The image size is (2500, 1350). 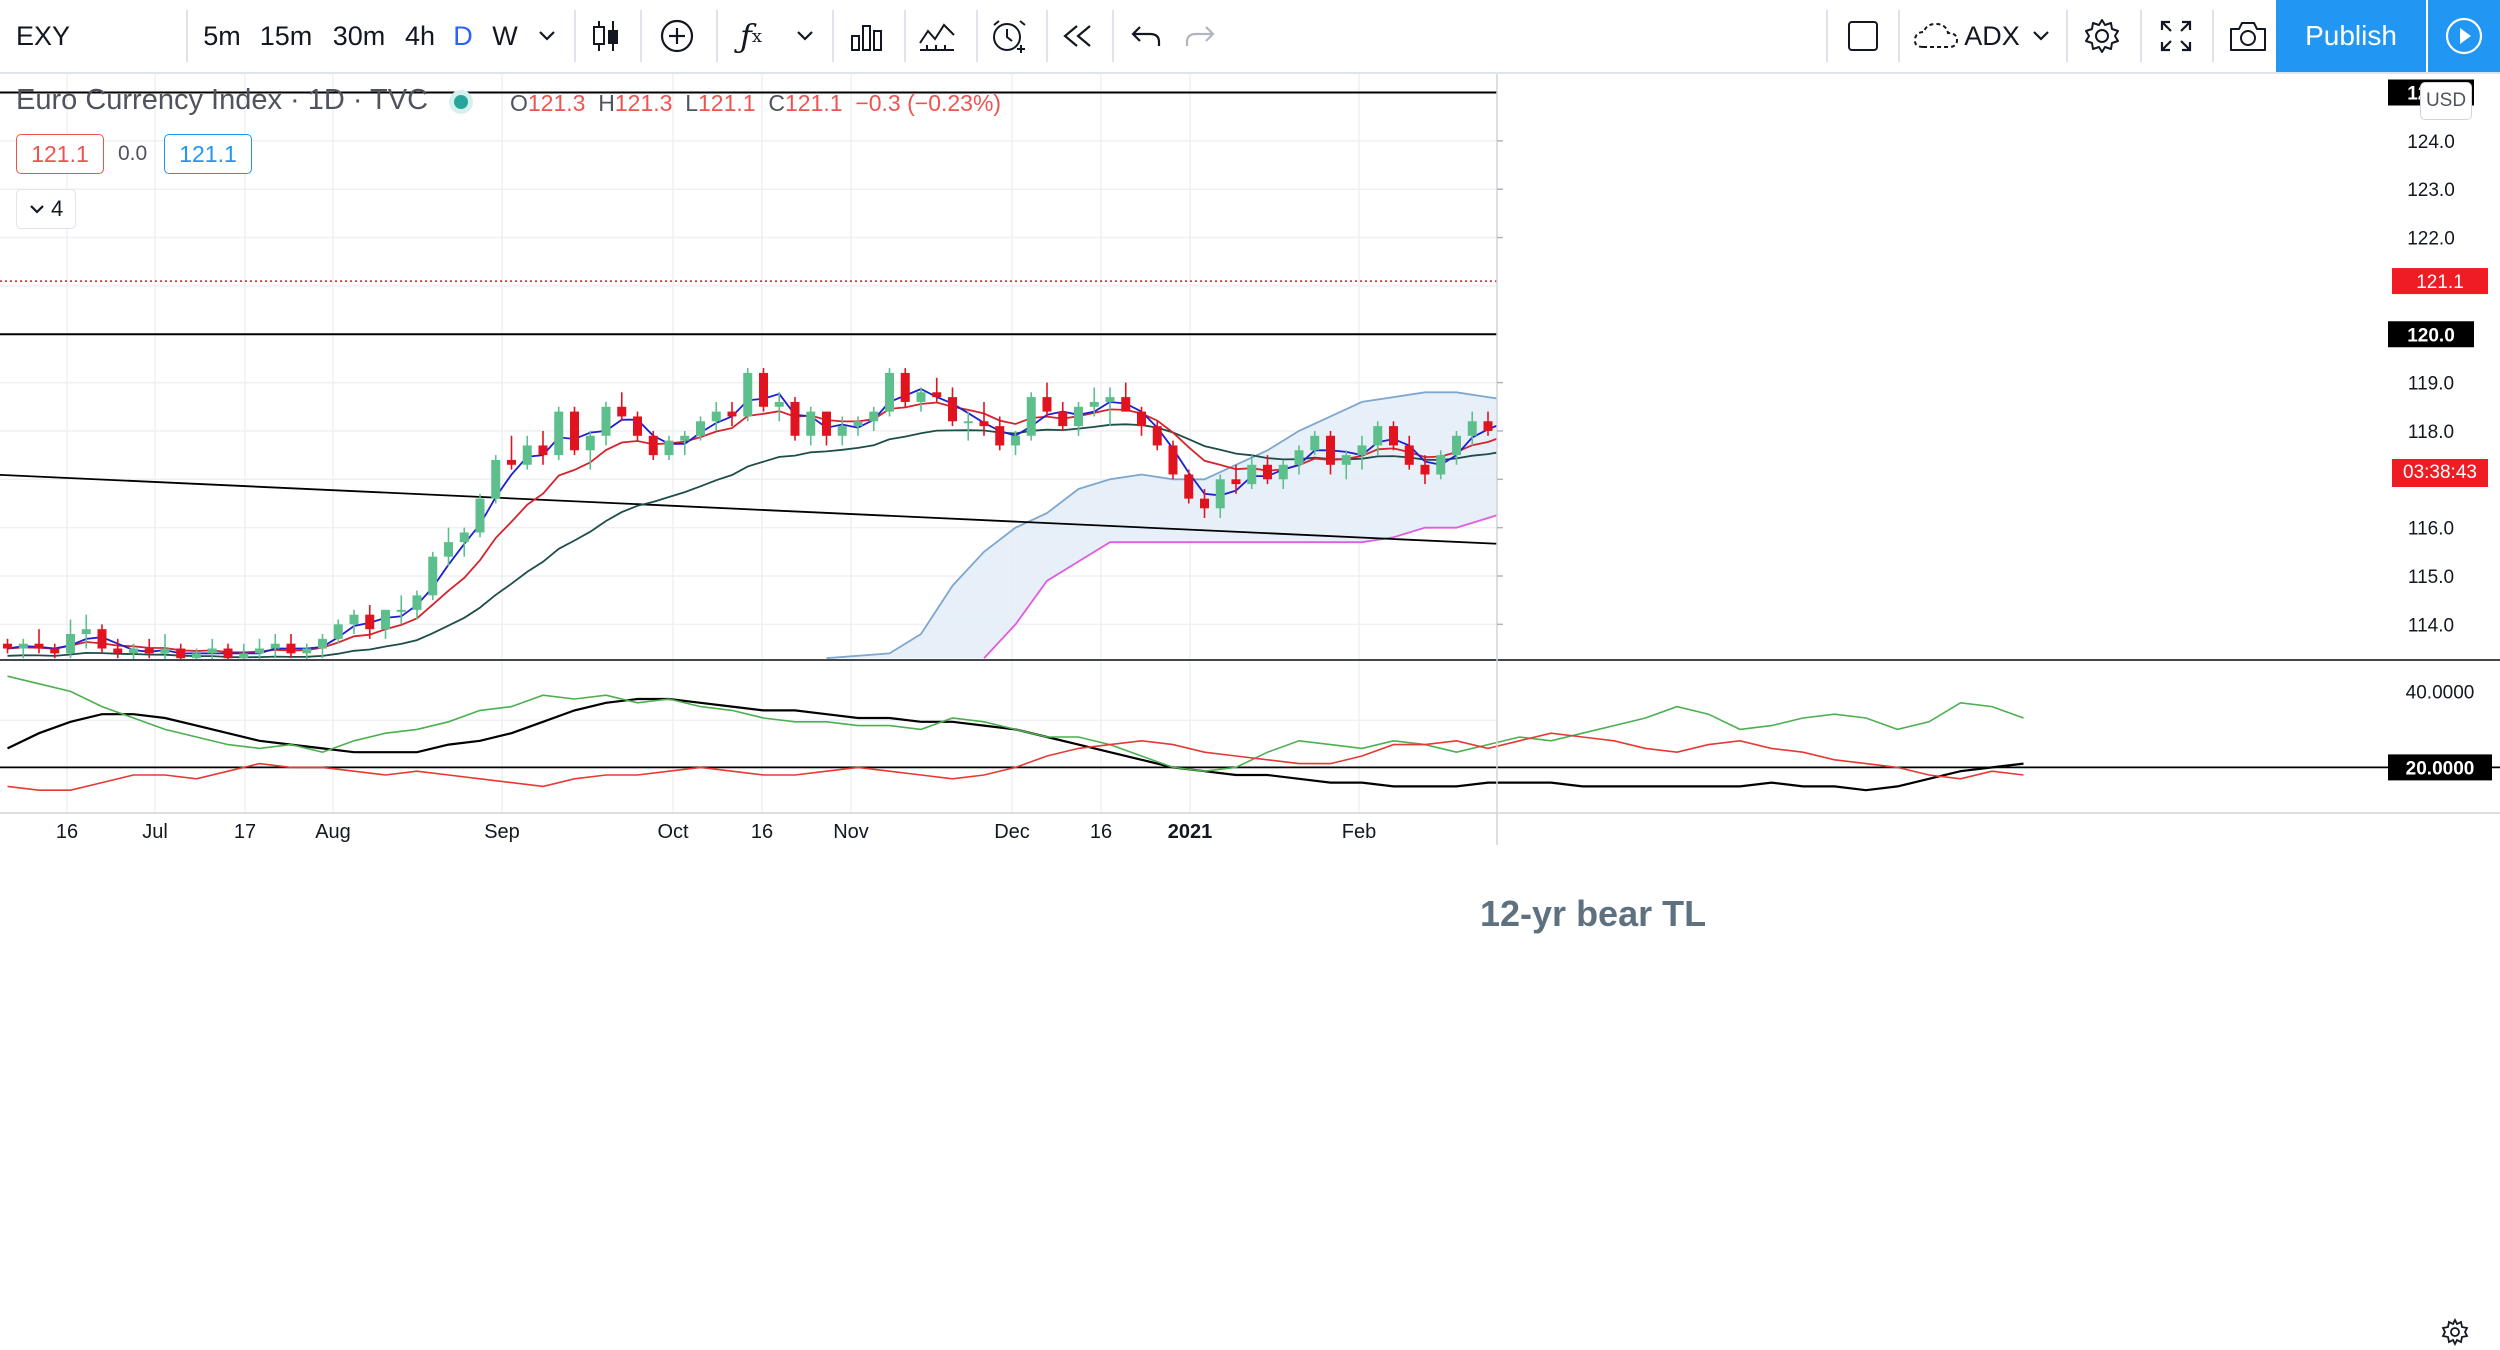 I want to click on trendline-annotation: 12-yr bear TL, so click(x=1593, y=913).